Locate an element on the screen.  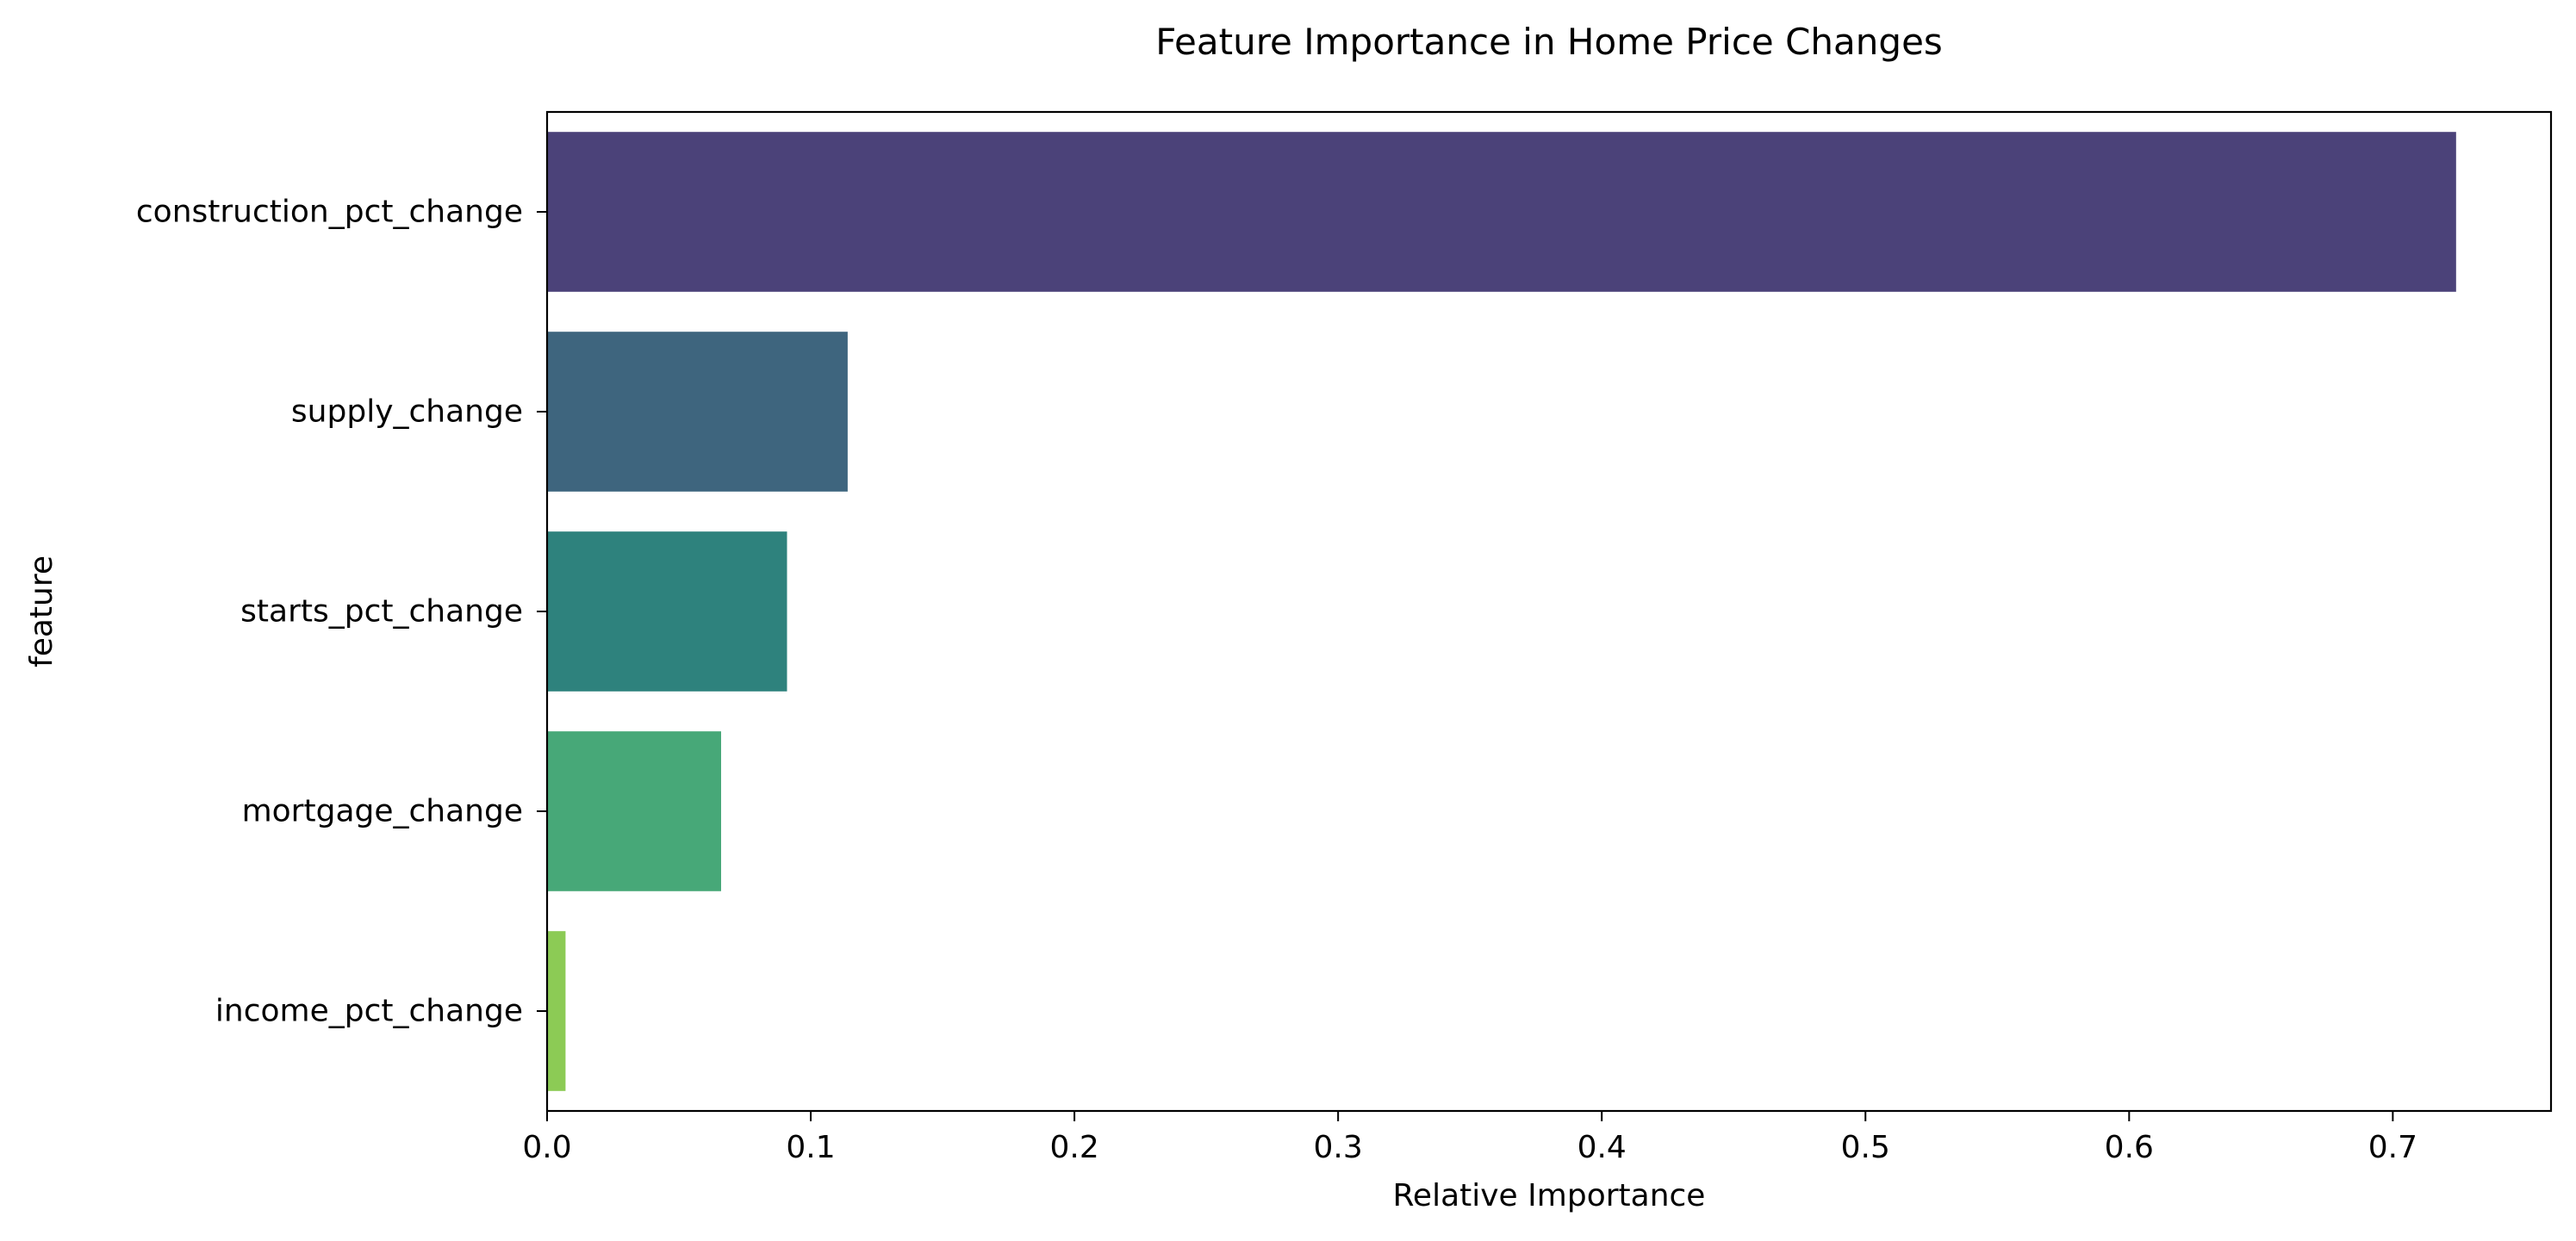
x-tick-label: 0.1 is located at coordinates (811, 1147).